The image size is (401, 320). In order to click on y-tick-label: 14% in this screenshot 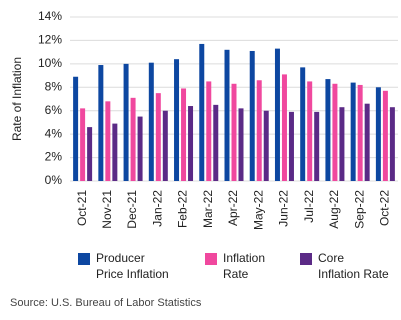, I will do `click(50, 16)`.